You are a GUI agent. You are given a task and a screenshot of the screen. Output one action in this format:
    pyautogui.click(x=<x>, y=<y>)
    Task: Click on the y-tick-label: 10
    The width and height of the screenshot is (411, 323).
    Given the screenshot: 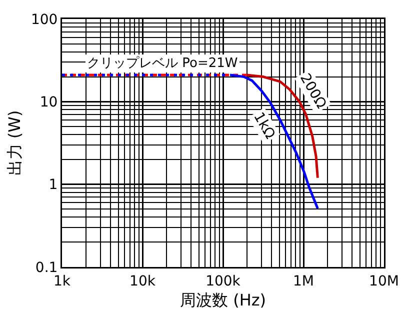 What is the action you would take?
    pyautogui.click(x=49, y=102)
    